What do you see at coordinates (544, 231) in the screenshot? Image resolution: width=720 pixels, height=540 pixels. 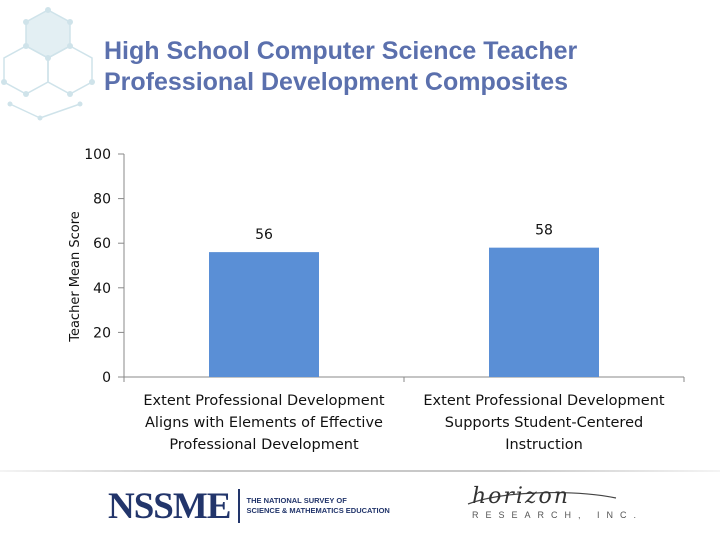 I see `data-label: 58` at bounding box center [544, 231].